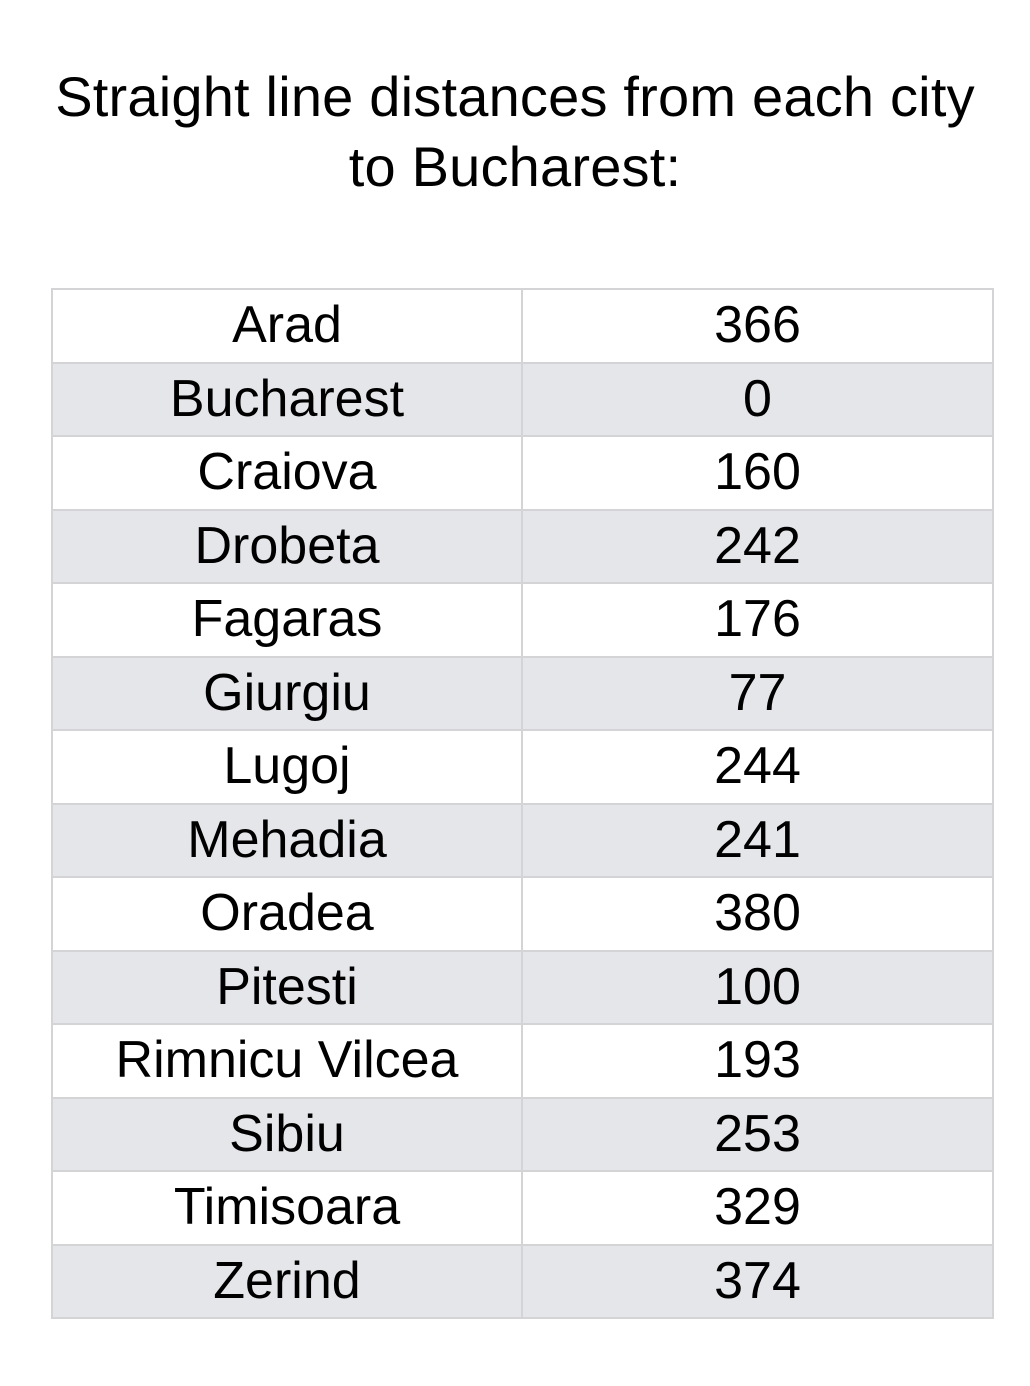 This screenshot has height=1386, width=1030. What do you see at coordinates (757, 987) in the screenshot?
I see `distance-cell: 100` at bounding box center [757, 987].